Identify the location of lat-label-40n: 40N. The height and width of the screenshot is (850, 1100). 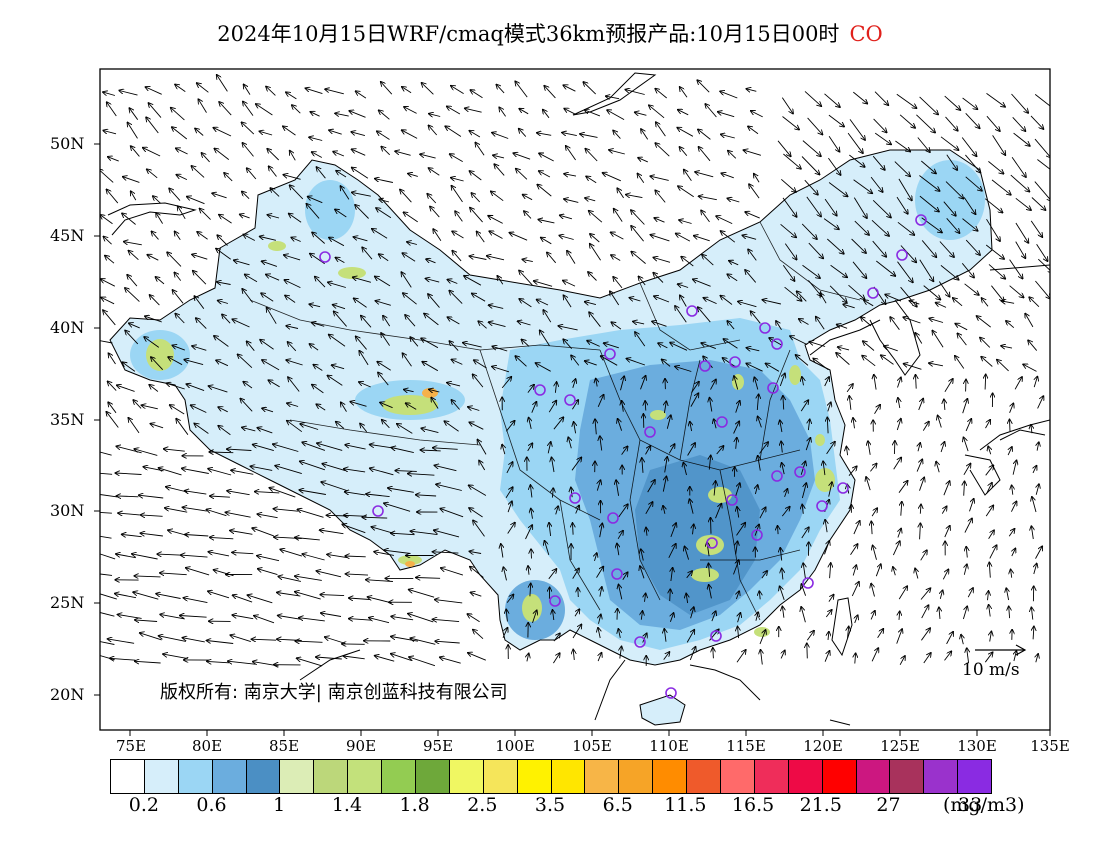
(67, 327).